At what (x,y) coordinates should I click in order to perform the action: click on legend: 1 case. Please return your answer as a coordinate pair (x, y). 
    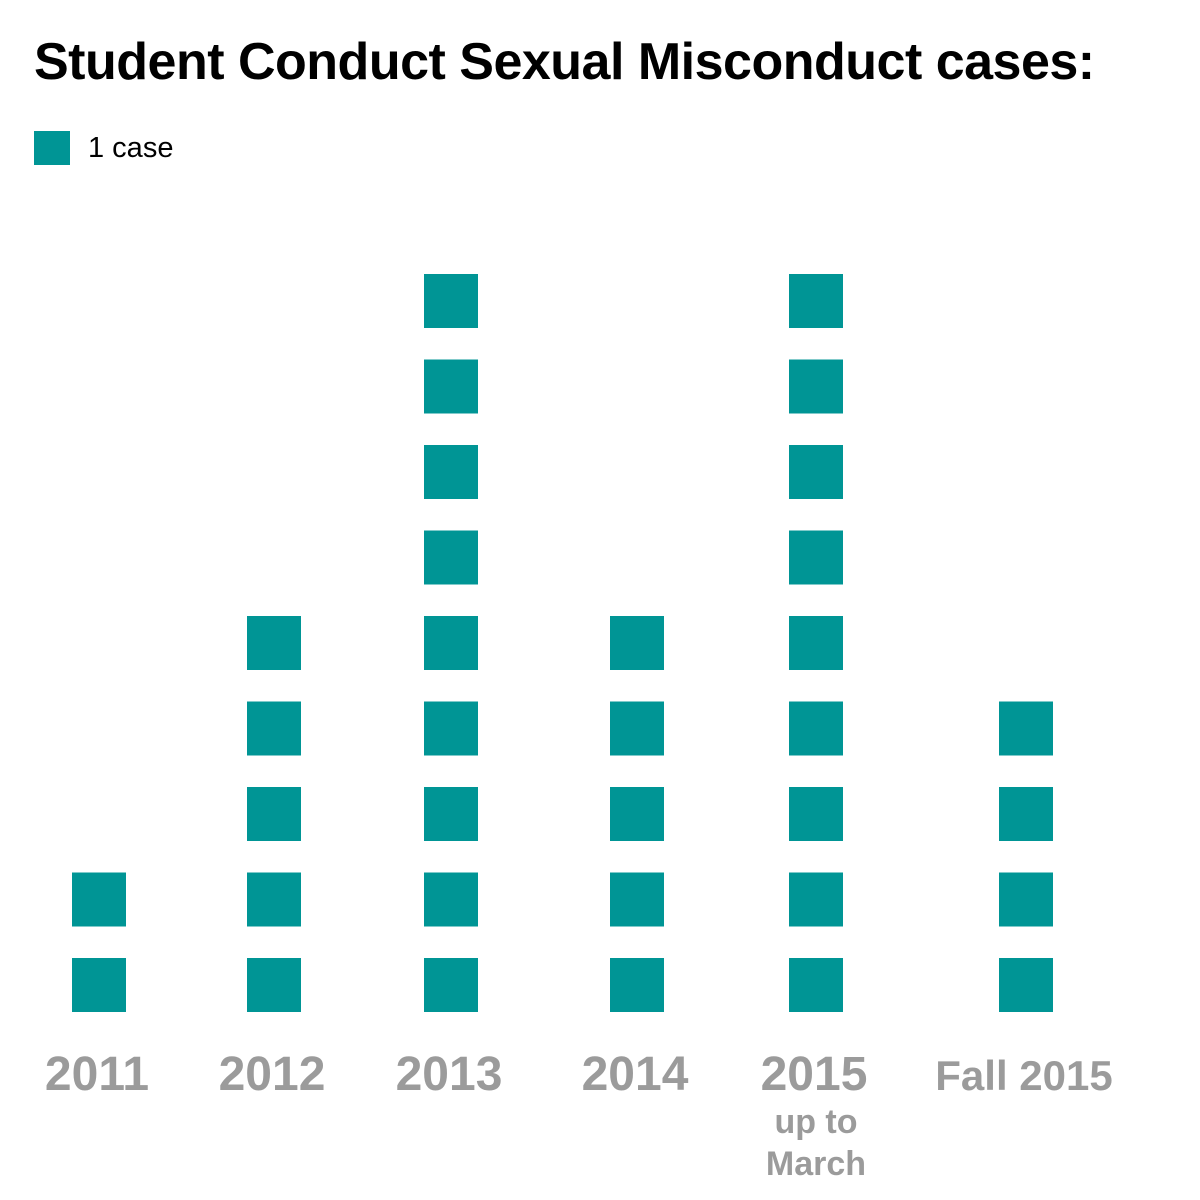
    Looking at the image, I should click on (103, 148).